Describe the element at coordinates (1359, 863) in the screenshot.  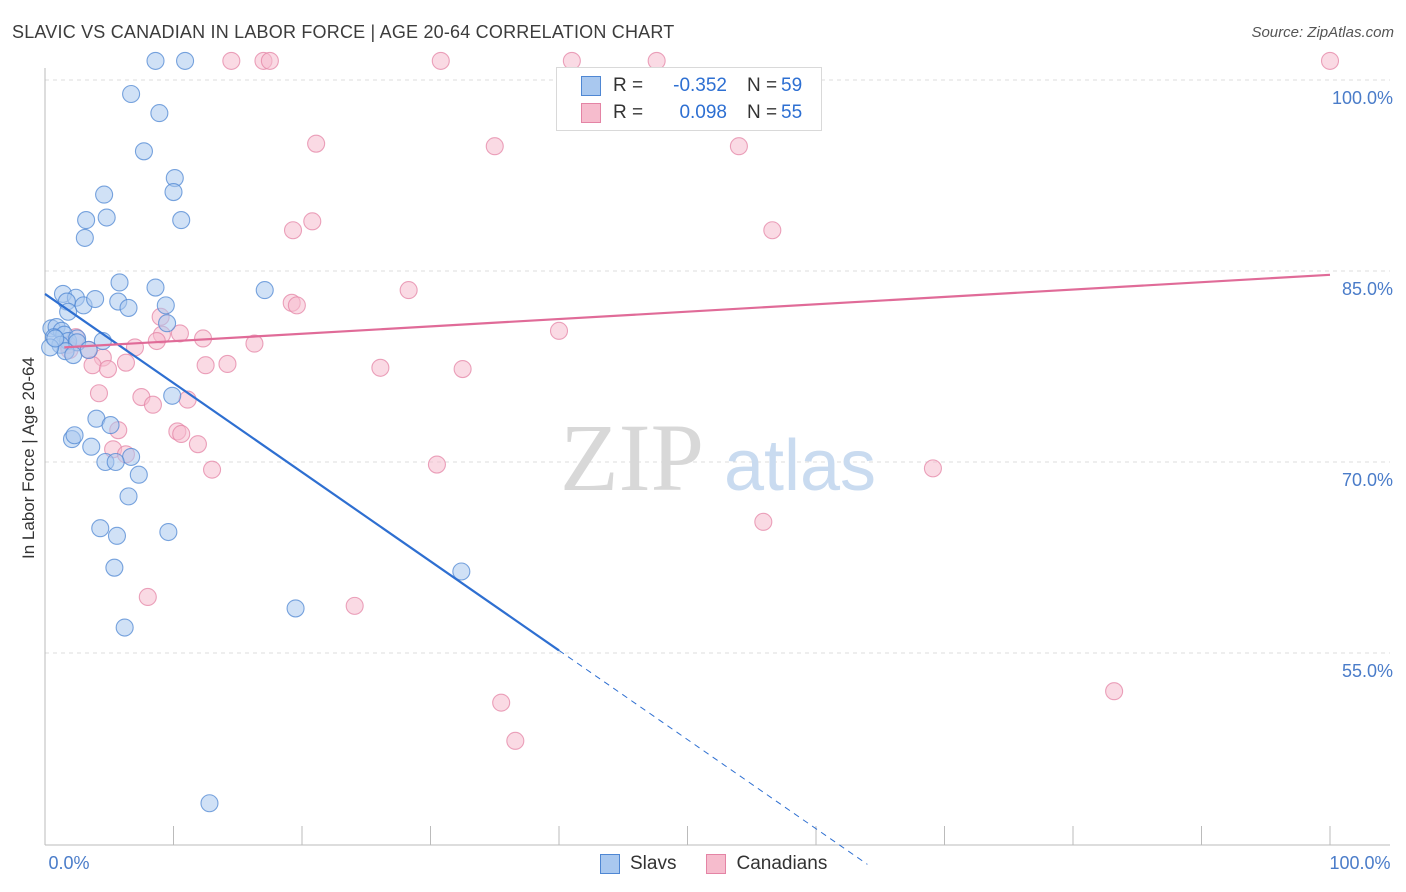
I see `x-tick-label: 100.0%` at that location.